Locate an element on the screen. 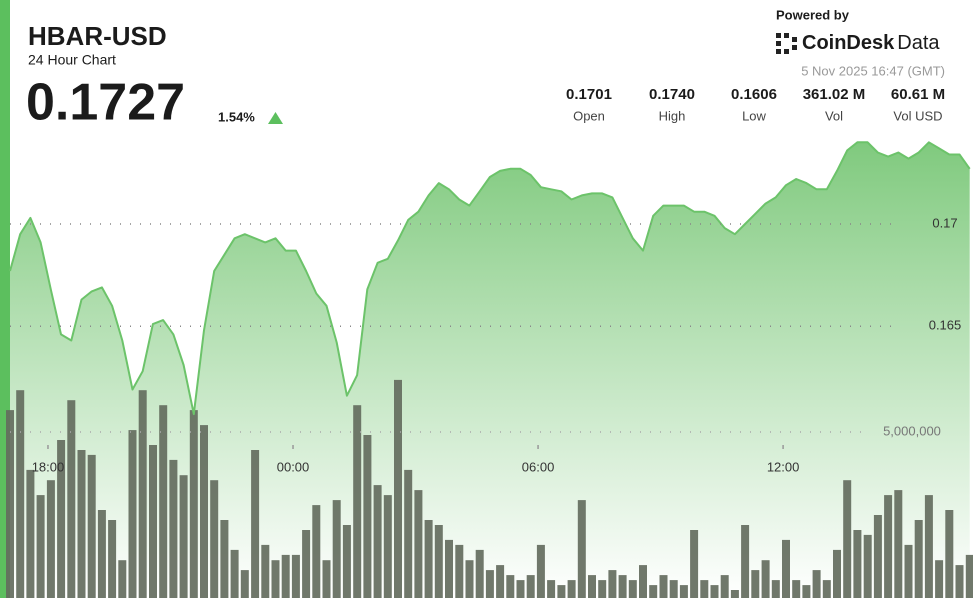 This screenshot has height=598, width=973. timestamp: 5 Nov 2025 16:47 (GMT) is located at coordinates (873, 70).